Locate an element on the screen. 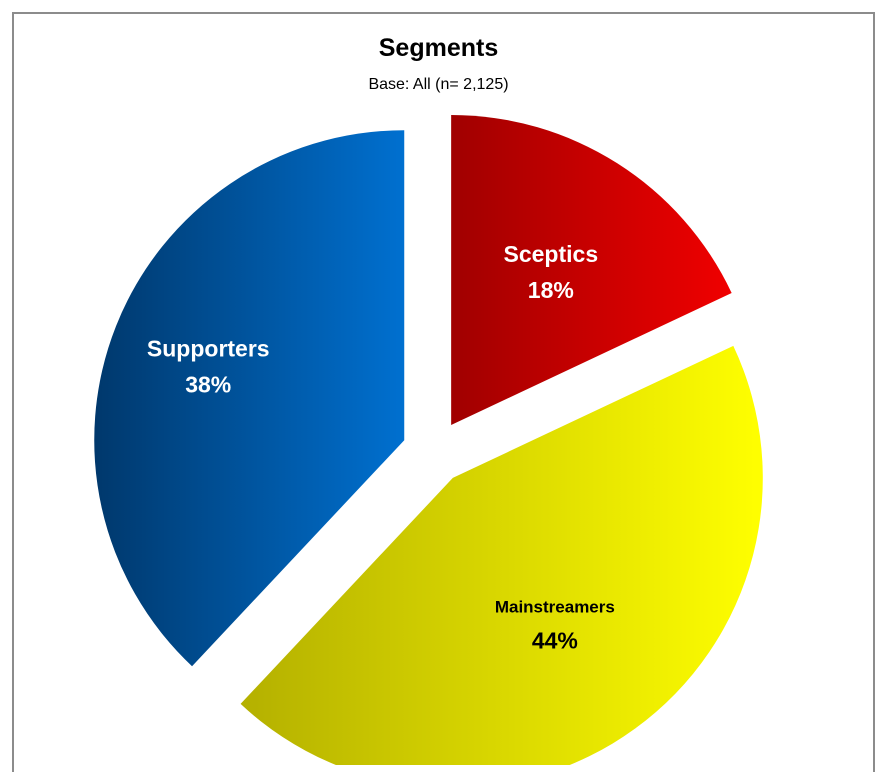 The image size is (877, 772). slice-label-supporters: Supporters is located at coordinates (208, 349).